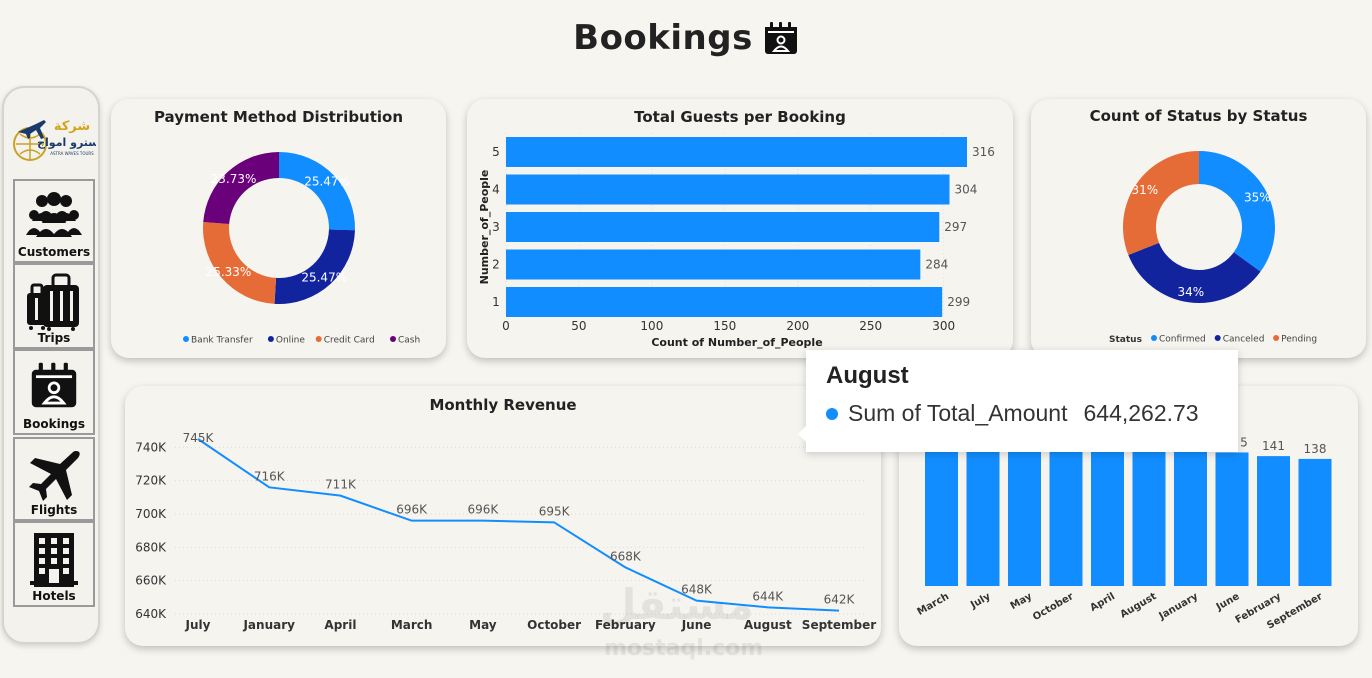 This screenshot has width=1372, height=678. I want to click on guests-chart-title: Total Guests per Booking, so click(740, 117).